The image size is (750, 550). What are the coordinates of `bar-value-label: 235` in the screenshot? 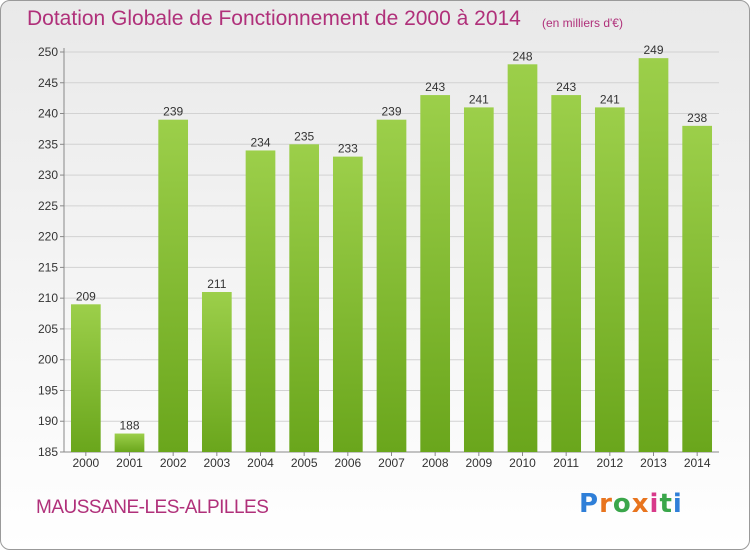 It's located at (304, 136).